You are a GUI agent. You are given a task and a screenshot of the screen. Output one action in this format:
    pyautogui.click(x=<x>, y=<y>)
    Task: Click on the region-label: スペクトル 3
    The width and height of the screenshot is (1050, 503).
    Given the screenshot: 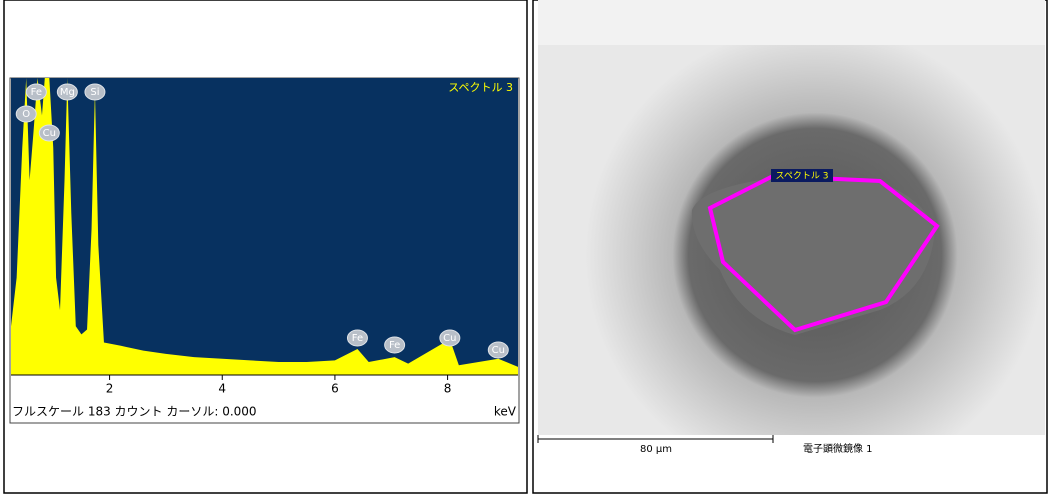 What is the action you would take?
    pyautogui.click(x=802, y=176)
    